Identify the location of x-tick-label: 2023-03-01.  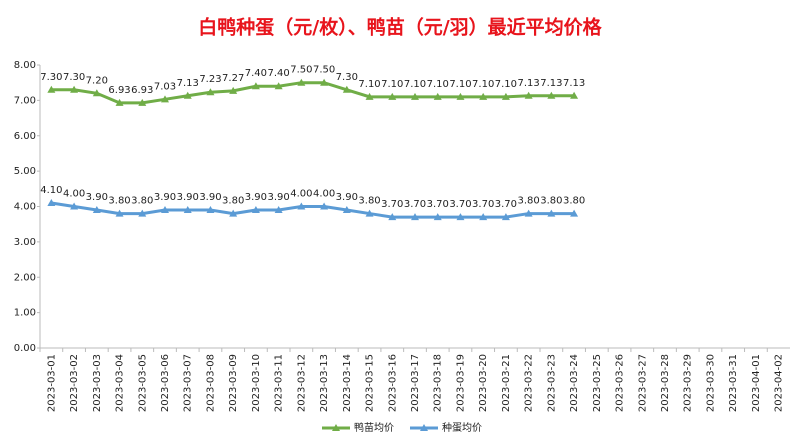
(51, 383).